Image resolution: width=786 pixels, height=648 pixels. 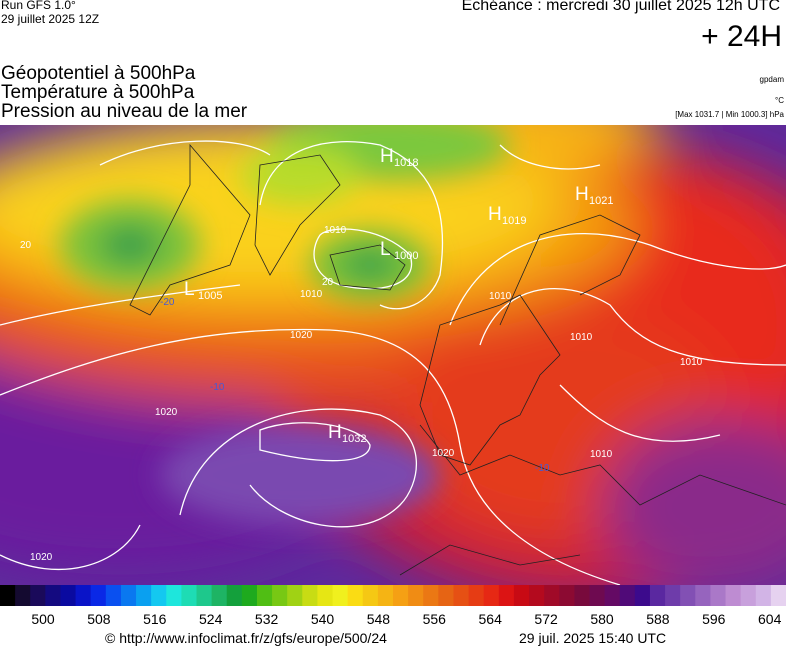 I want to click on center-value: 1000, so click(x=406, y=256).